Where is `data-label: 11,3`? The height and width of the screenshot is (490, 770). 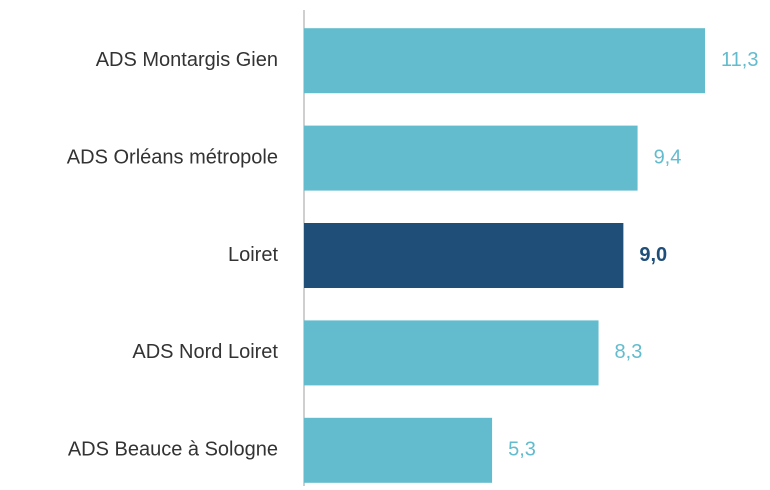
data-label: 11,3 is located at coordinates (739, 60).